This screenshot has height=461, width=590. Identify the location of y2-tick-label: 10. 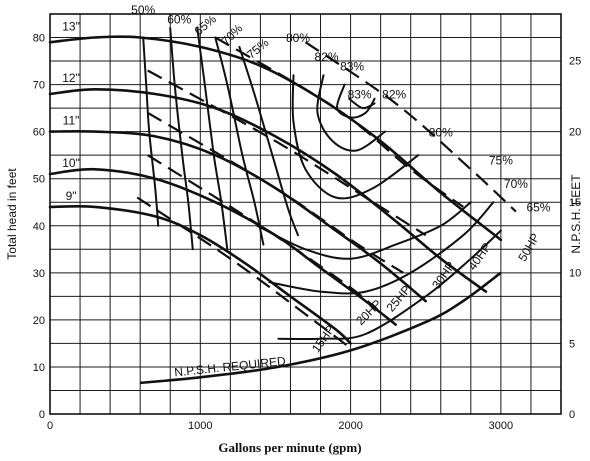
(575, 274).